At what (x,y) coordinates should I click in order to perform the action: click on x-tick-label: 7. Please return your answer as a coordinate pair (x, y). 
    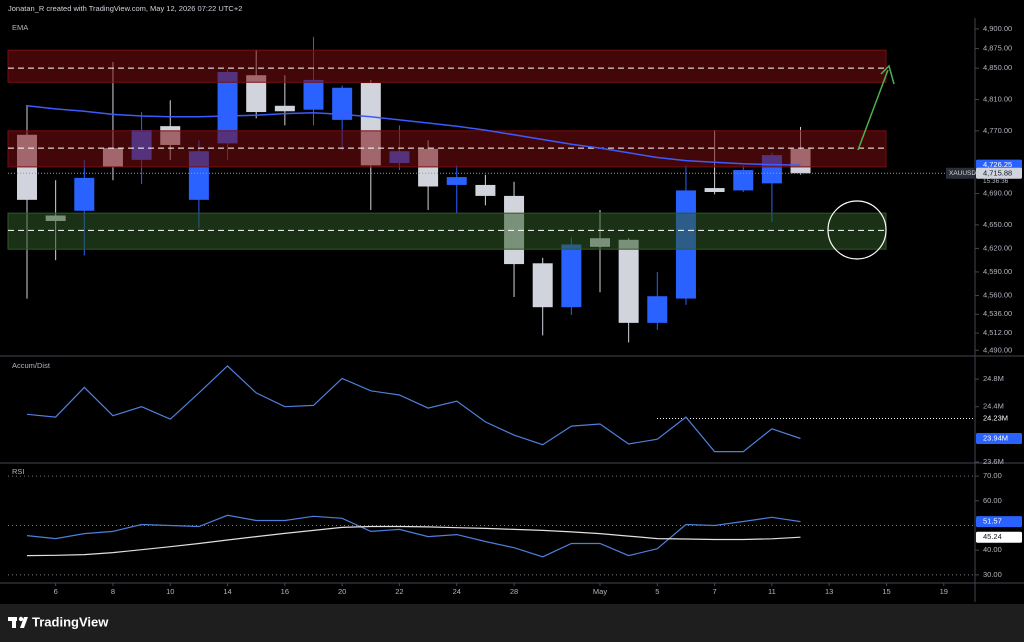
    Looking at the image, I should click on (715, 591).